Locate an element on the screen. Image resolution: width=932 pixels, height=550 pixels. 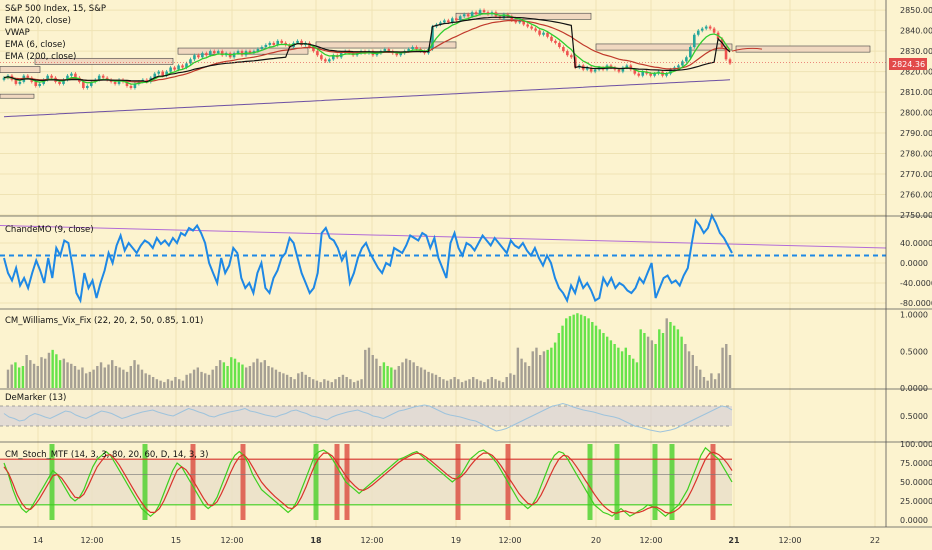
price-tick-label: 2820.00 is located at coordinates (916, 72).